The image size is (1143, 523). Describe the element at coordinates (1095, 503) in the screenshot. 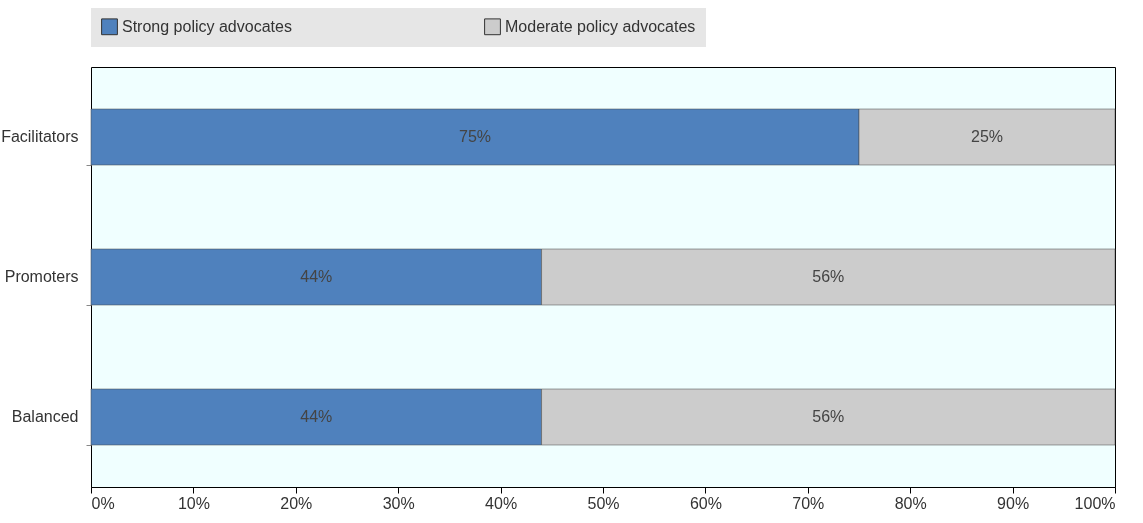

I see `x-tick-label: 100%` at that location.